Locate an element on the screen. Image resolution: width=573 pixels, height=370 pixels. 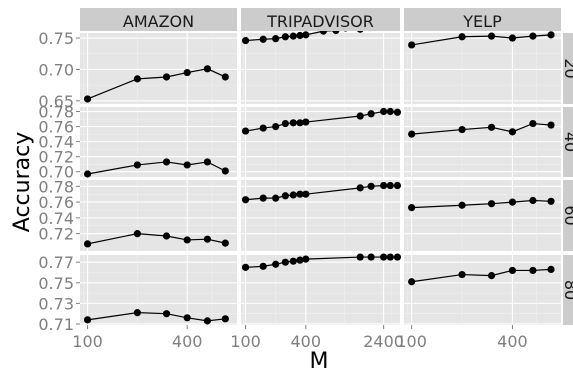
y-tick-label: 0.72 is located at coordinates (56, 157).